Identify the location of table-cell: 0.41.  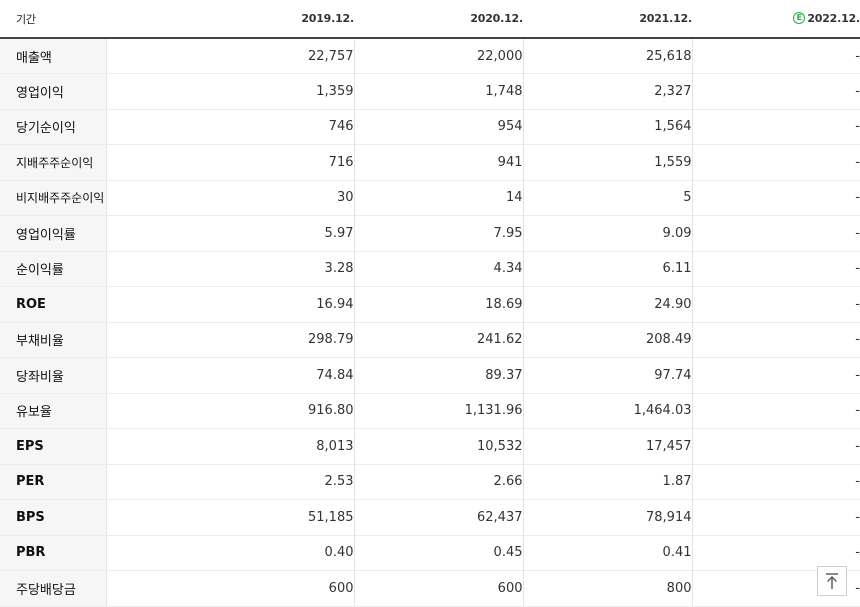
(607, 553).